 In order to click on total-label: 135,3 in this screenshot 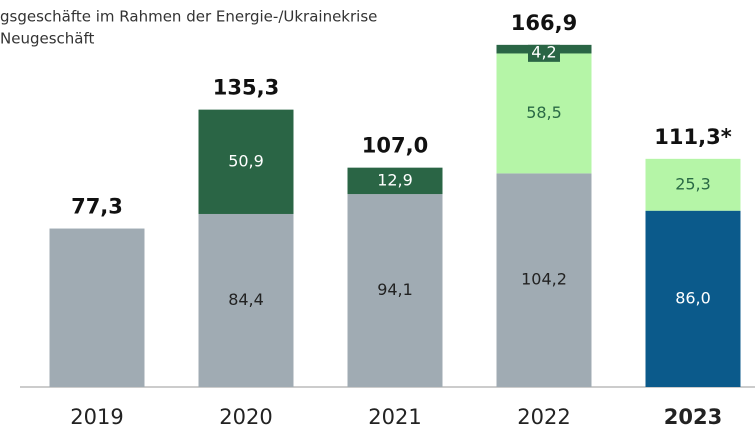, I will do `click(246, 88)`.